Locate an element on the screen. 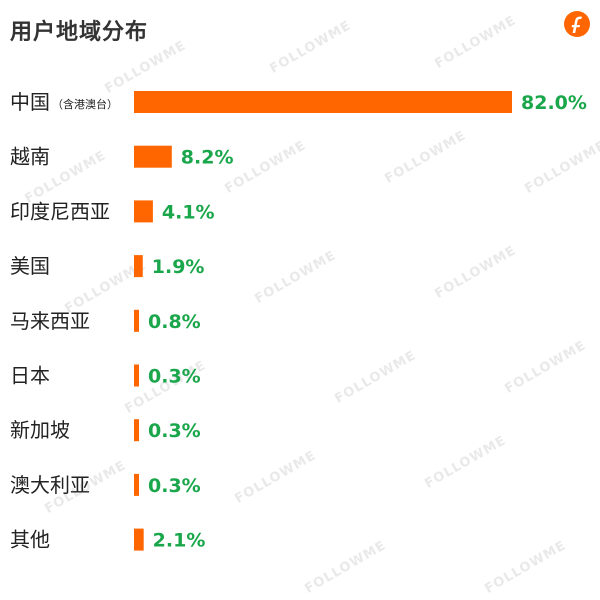 The width and height of the screenshot is (600, 600). category-label: 日本 is located at coordinates (30, 376).